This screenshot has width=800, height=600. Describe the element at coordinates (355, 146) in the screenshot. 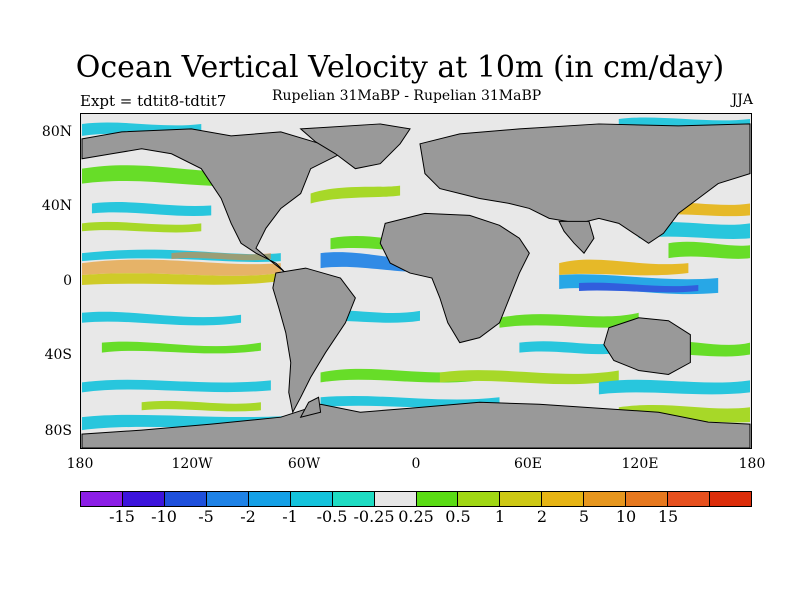

I see `land-greenland` at that location.